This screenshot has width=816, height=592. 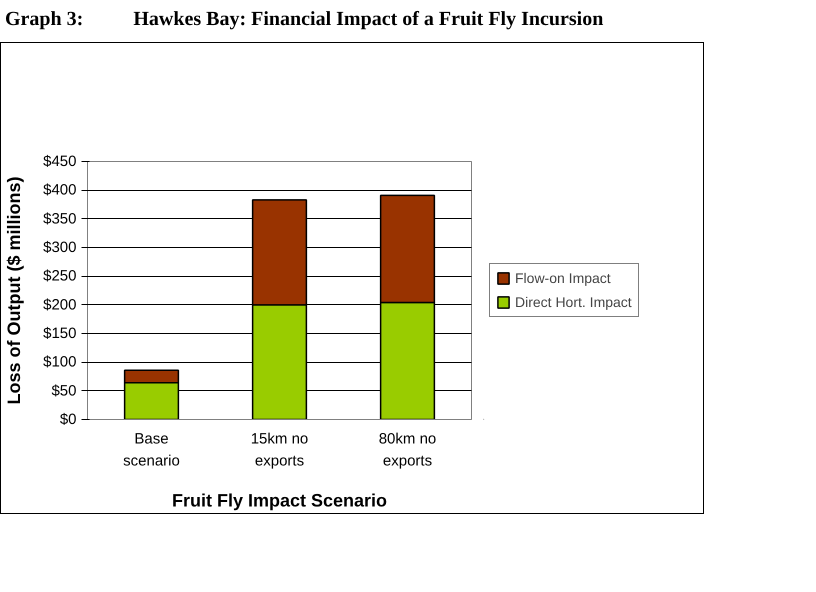 What do you see at coordinates (563, 278) in the screenshot?
I see `legend-label: Flow-on Impact` at bounding box center [563, 278].